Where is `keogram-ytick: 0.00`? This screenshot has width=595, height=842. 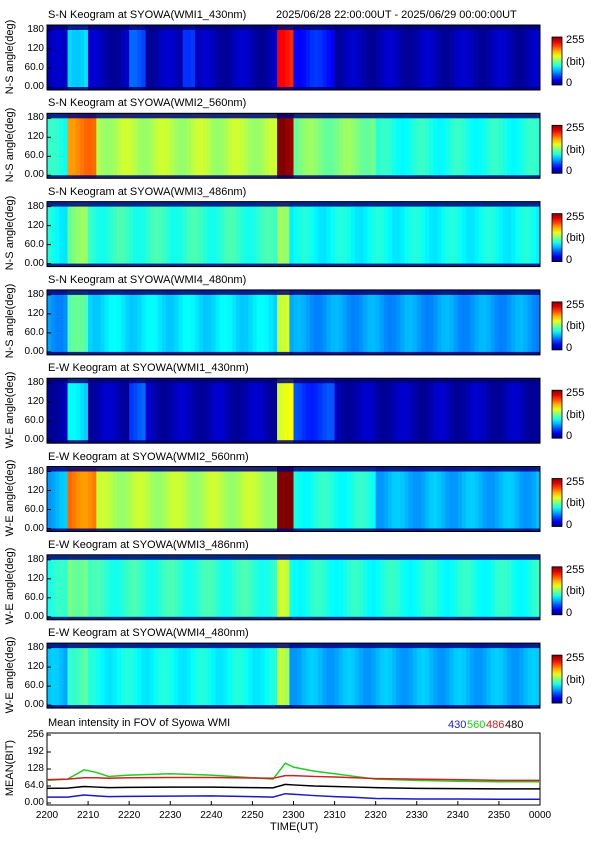
keogram-ytick: 0.00 is located at coordinates (34, 351).